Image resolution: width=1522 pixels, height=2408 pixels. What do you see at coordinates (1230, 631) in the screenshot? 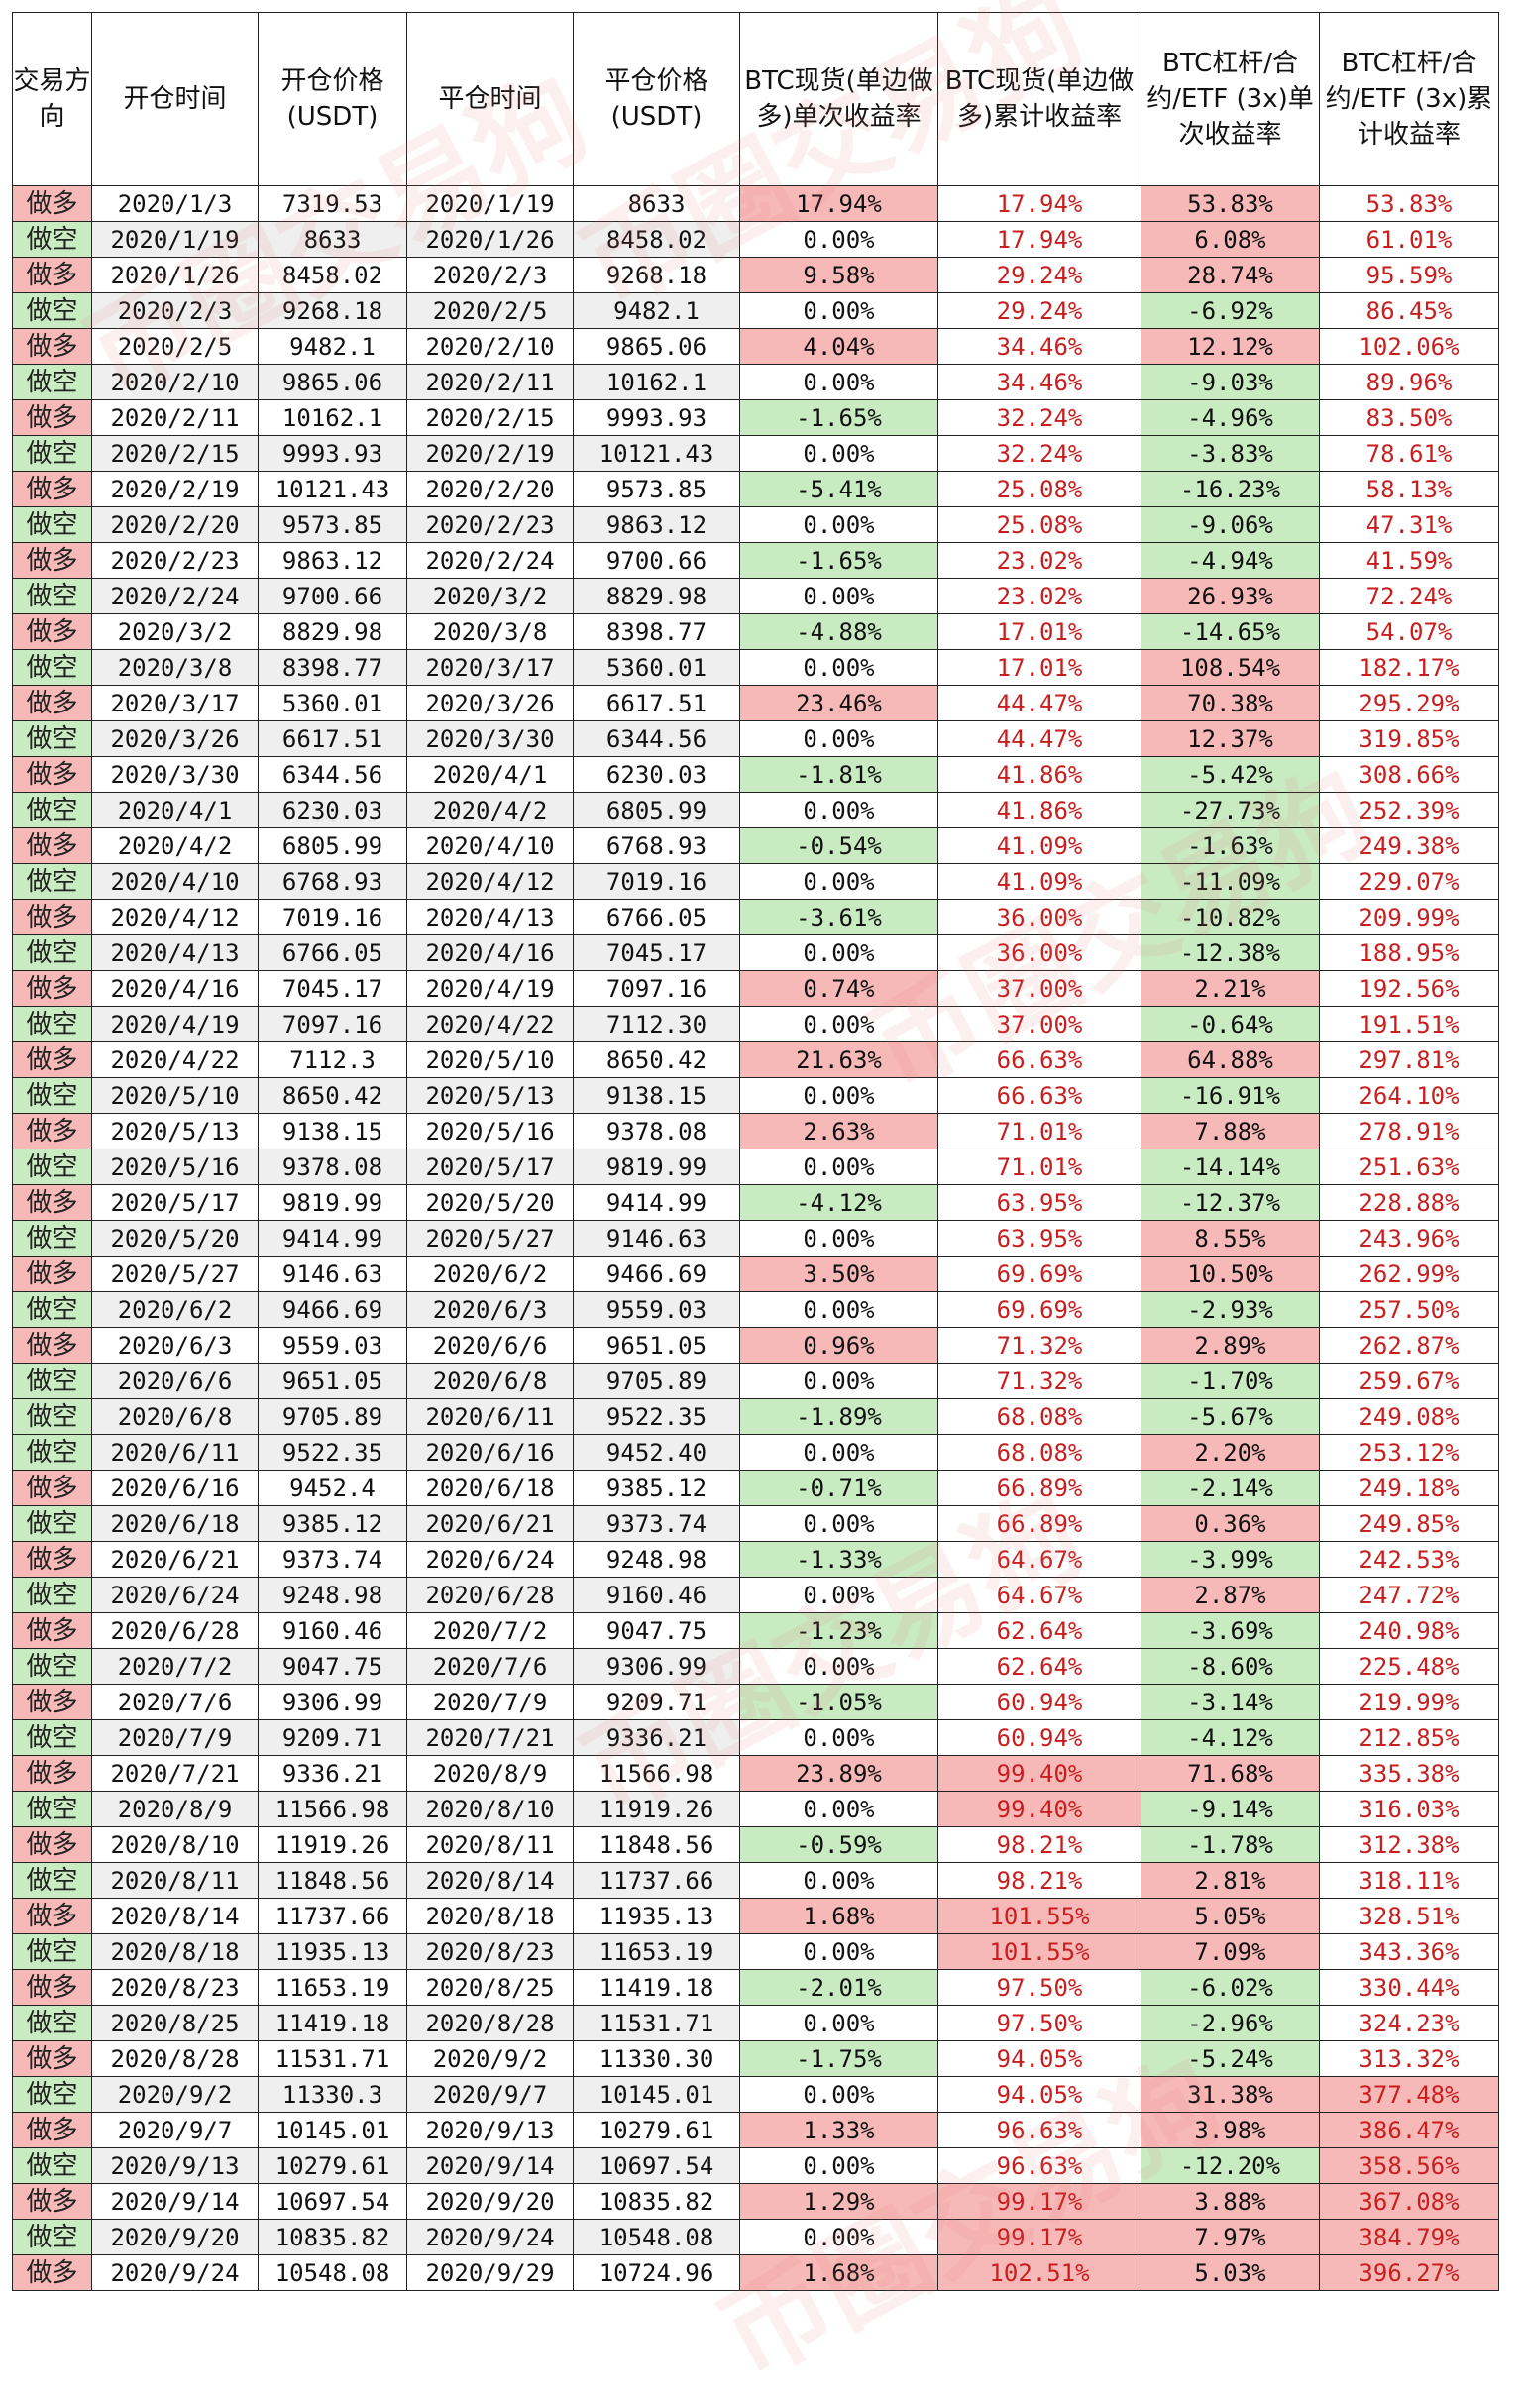
I see `lev-single-cell: -14.65%` at bounding box center [1230, 631].